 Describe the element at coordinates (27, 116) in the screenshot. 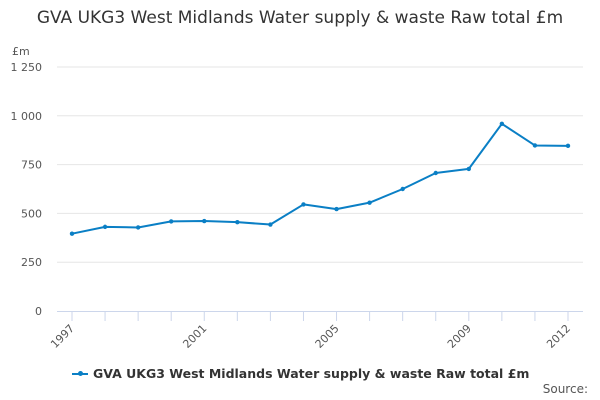

I see `y-tick-label: 1 000` at that location.